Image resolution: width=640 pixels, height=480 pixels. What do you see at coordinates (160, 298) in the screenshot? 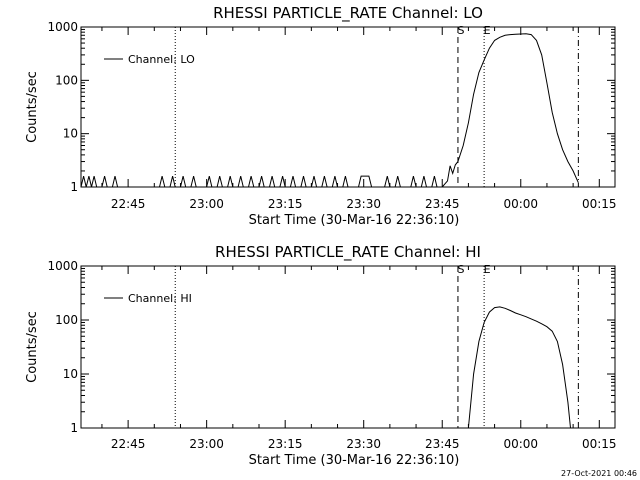
I see `legend-label: Channel: HI` at bounding box center [160, 298].